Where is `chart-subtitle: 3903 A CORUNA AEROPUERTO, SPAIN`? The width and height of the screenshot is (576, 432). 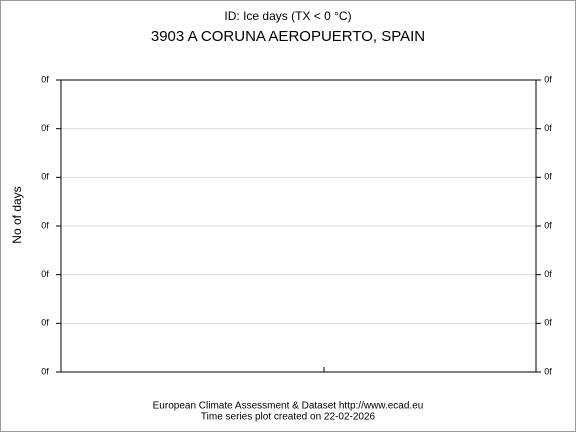 chart-subtitle: 3903 A CORUNA AEROPUERTO, SPAIN is located at coordinates (288, 36).